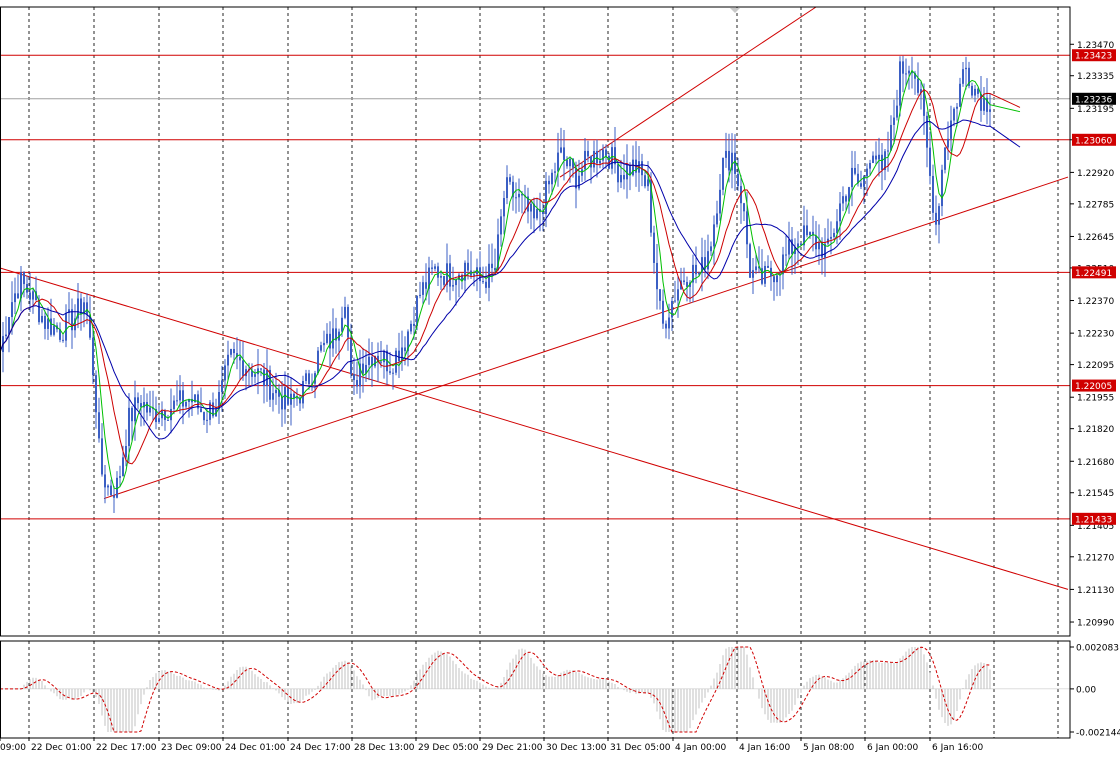  What do you see at coordinates (1086, 690) in the screenshot?
I see `macd-tick-label: 0.00` at bounding box center [1086, 690].